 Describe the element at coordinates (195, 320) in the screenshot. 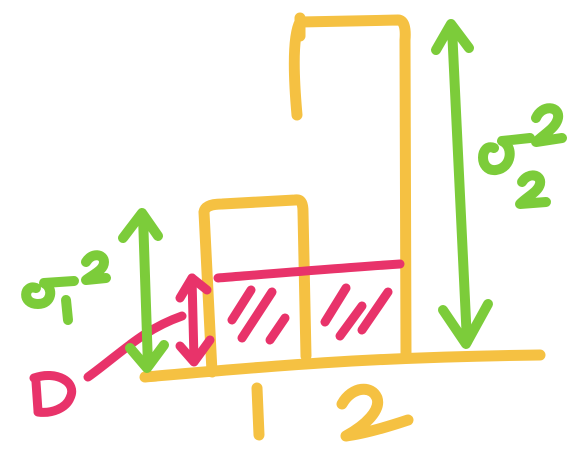

I see `d-arrow` at that location.